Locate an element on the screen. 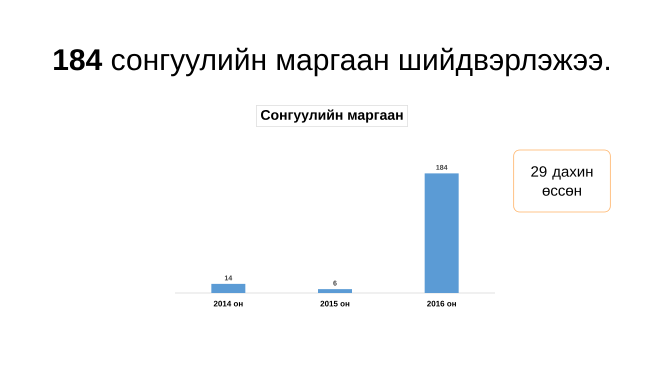 Image resolution: width=650 pixels, height=365 pixels. x-tick-label: 2014 он is located at coordinates (228, 303).